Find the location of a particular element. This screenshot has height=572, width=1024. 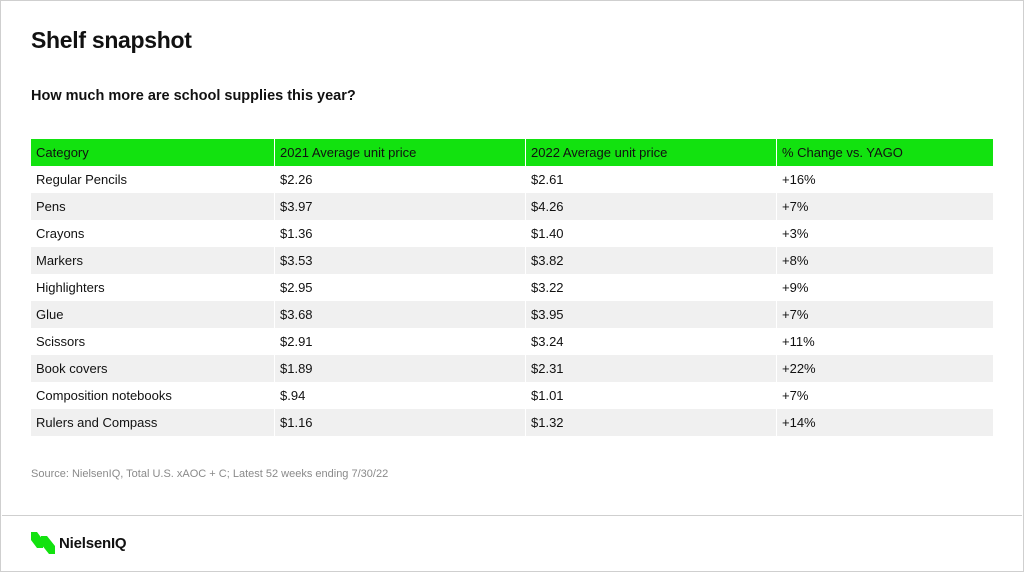

cell-2021-price: $.94 is located at coordinates (400, 395).